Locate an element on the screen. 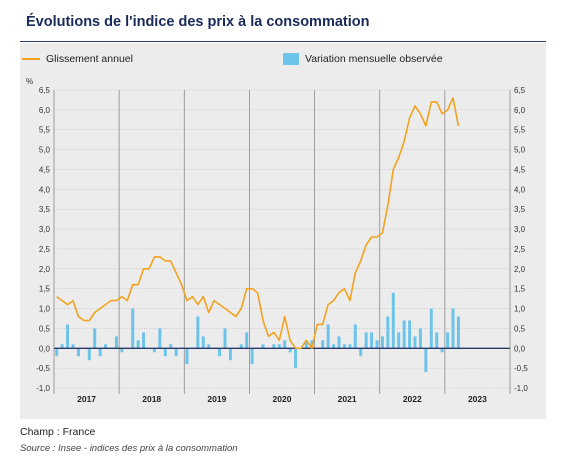 The height and width of the screenshot is (465, 571). y-tick-label-right: 3,5 is located at coordinates (520, 209).